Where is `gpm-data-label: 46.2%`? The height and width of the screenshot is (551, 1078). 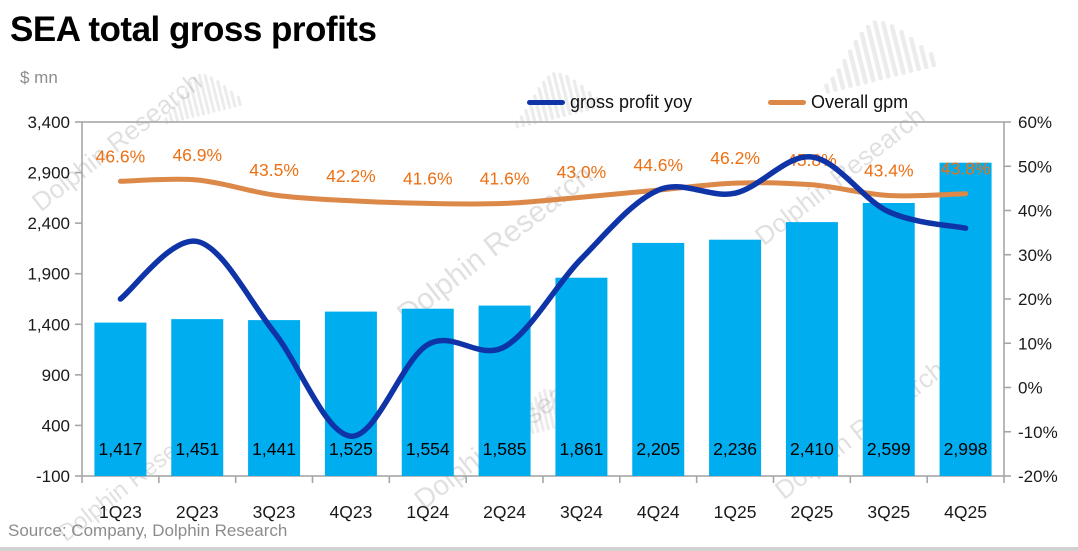
gpm-data-label: 46.2% is located at coordinates (735, 158).